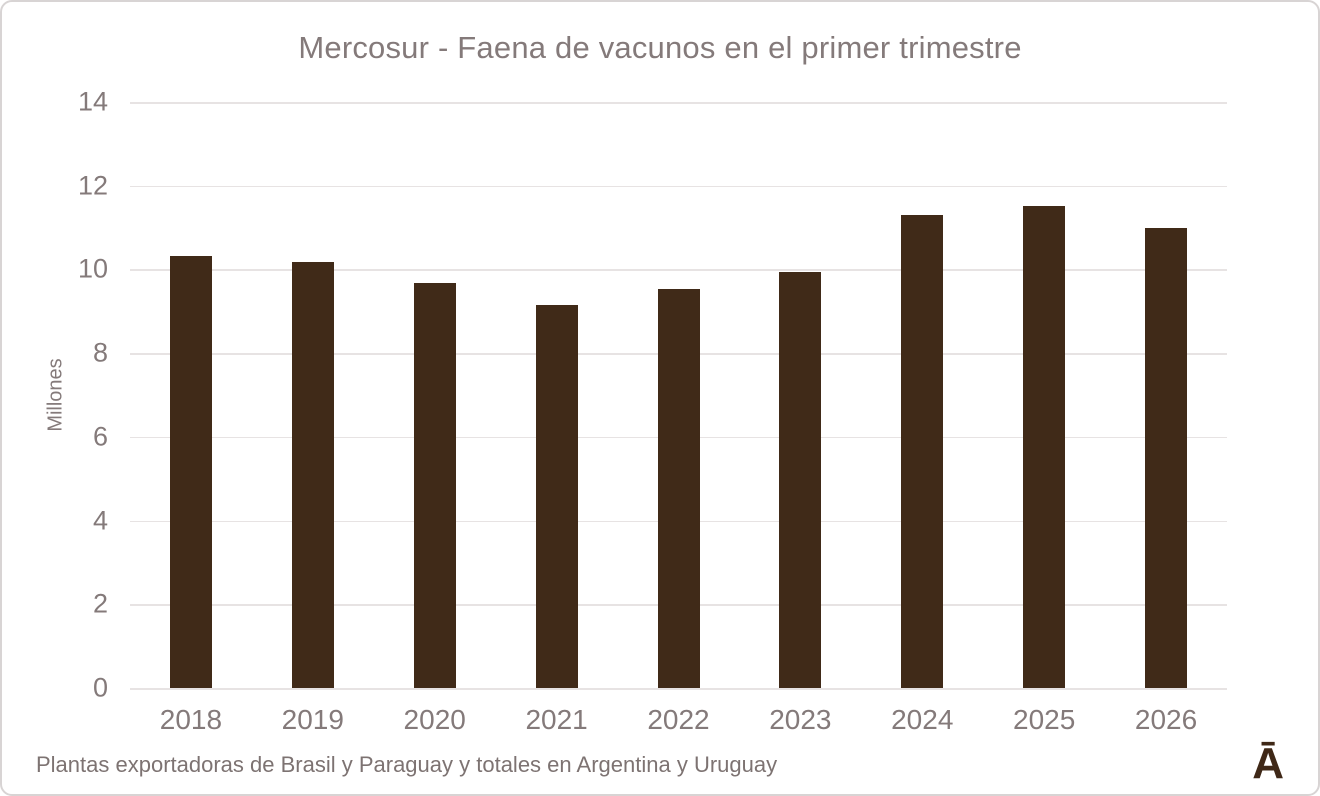 This screenshot has height=796, width=1320. What do you see at coordinates (434, 719) in the screenshot?
I see `x-tick-label-2020: 2020` at bounding box center [434, 719].